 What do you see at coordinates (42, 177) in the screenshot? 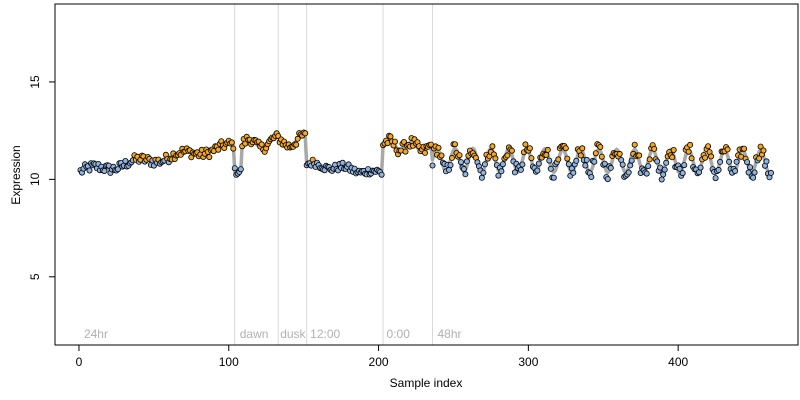
I see `y-axis: 5 10 15` at bounding box center [42, 177].